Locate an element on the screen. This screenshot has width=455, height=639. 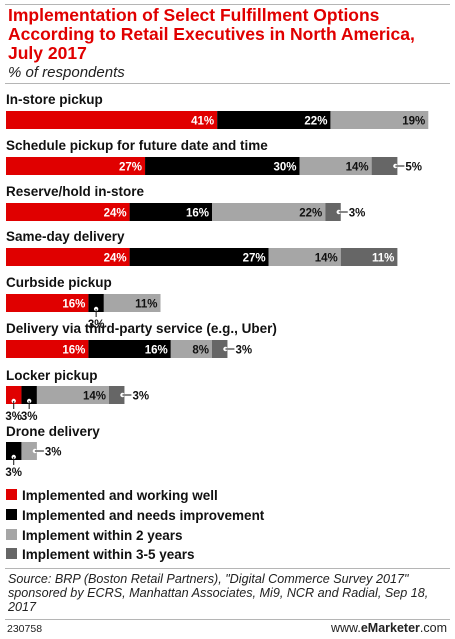
bar-reserve-hold-s2 is located at coordinates (170, 212).